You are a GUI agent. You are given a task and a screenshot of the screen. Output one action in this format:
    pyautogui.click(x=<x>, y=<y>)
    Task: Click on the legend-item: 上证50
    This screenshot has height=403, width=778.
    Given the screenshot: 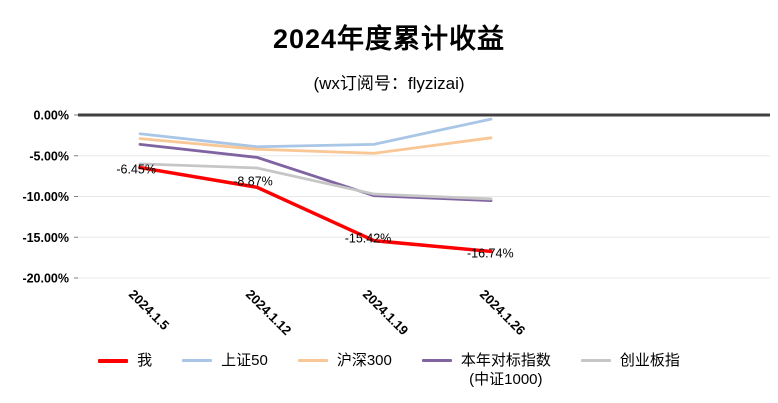 What is the action you would take?
    pyautogui.click(x=225, y=360)
    